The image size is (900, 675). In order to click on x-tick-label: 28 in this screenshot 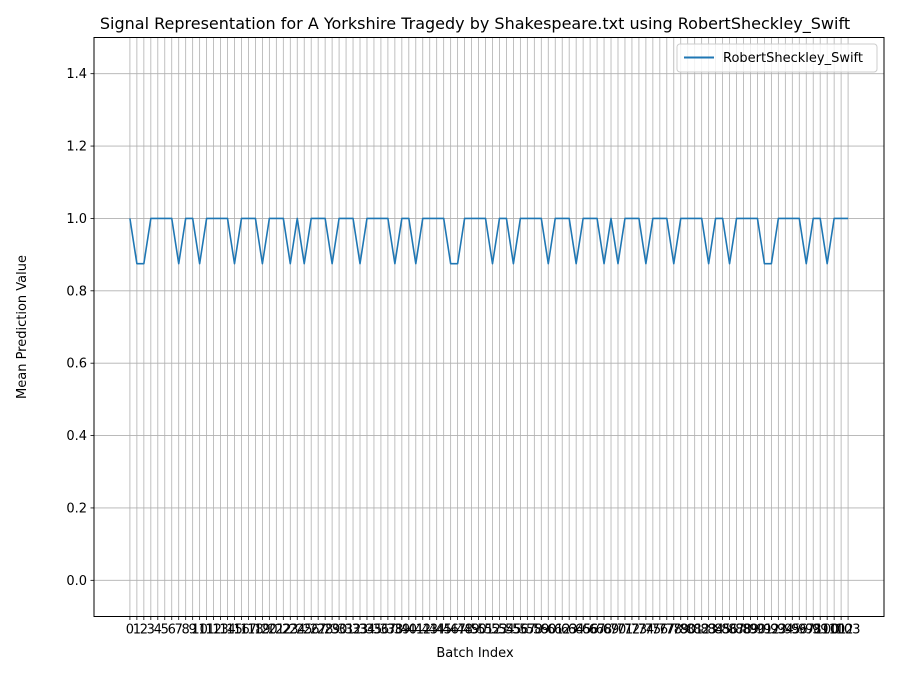, I will do `click(325, 630)`.